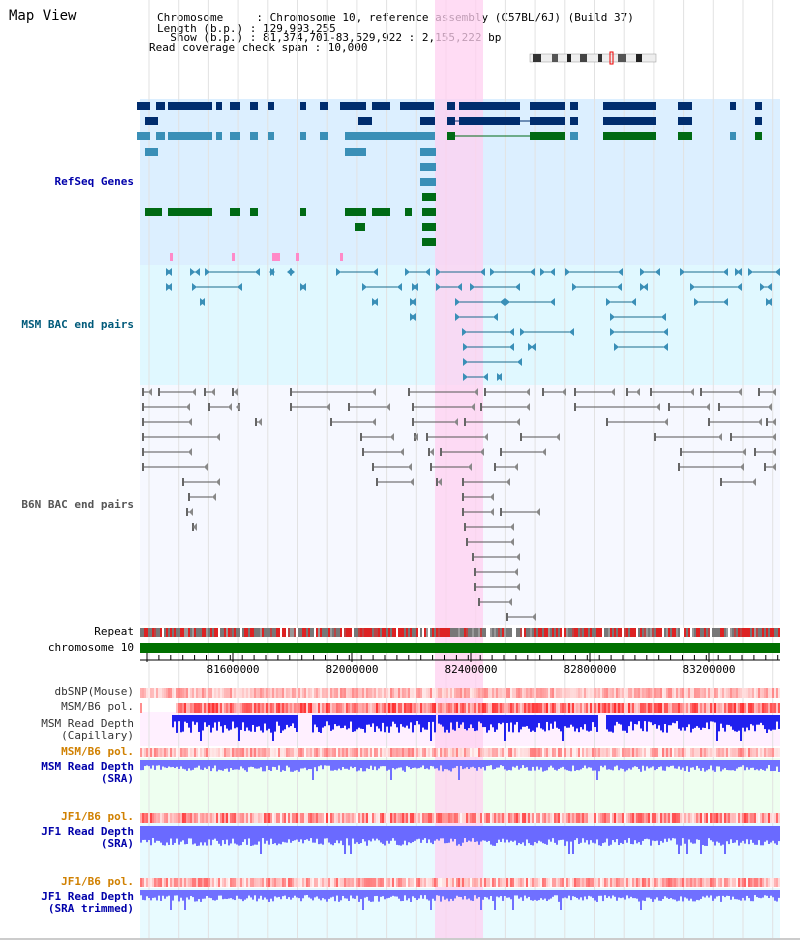 The width and height of the screenshot is (800, 940). Describe the element at coordinates (114, 631) in the screenshot. I see `track-label-repeat: Repeat` at that location.